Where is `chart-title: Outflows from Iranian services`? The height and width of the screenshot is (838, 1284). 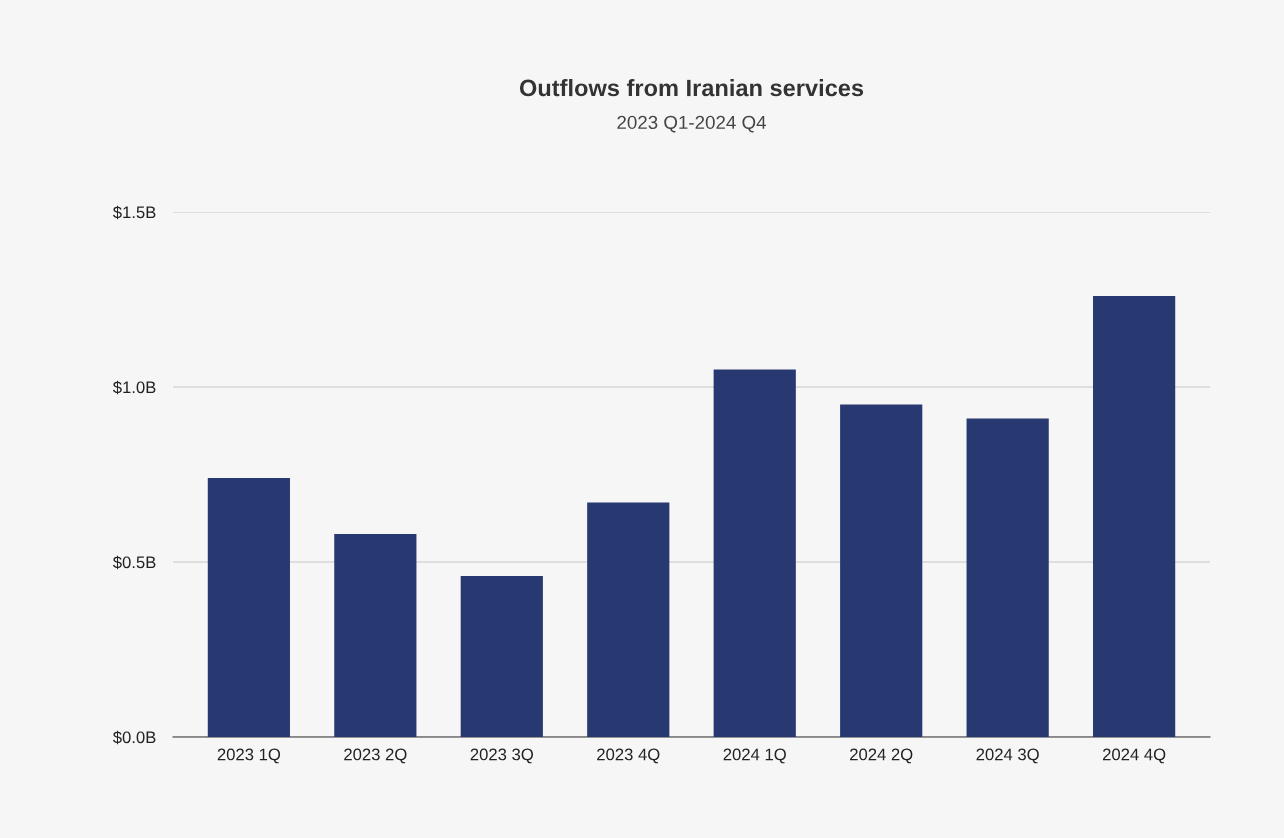
chart-title: Outflows from Iranian services is located at coordinates (691, 88).